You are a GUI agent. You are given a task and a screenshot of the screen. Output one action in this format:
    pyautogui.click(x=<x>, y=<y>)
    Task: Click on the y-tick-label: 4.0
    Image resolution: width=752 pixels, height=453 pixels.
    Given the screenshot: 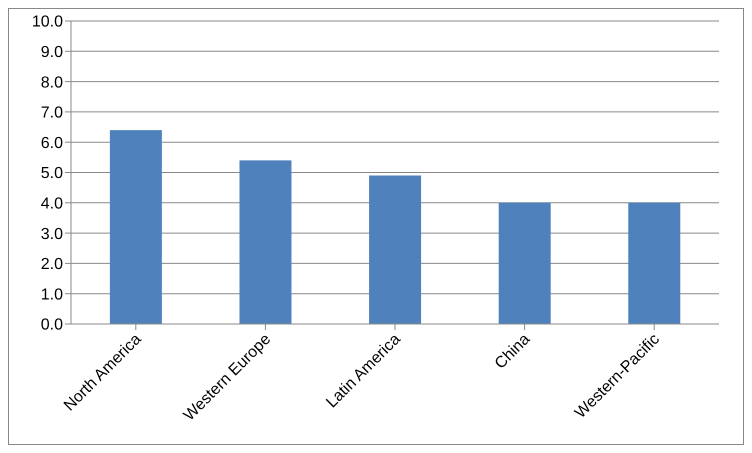 What is the action you would take?
    pyautogui.click(x=52, y=203)
    